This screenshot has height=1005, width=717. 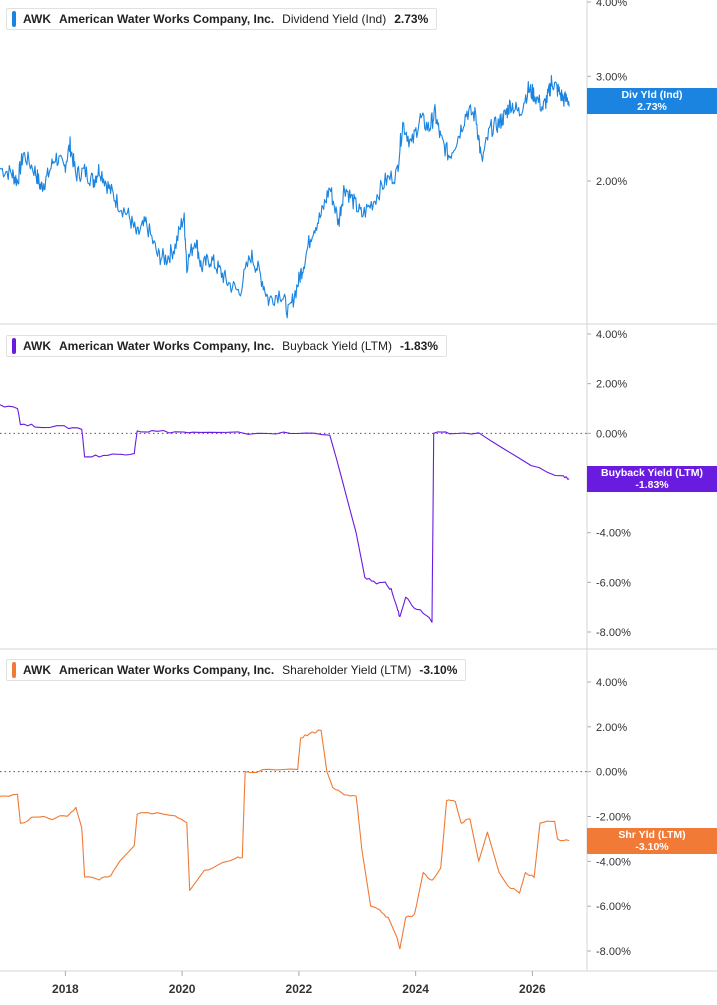 What do you see at coordinates (613, 818) in the screenshot?
I see `y-tick-label: -2.00%` at bounding box center [613, 818].